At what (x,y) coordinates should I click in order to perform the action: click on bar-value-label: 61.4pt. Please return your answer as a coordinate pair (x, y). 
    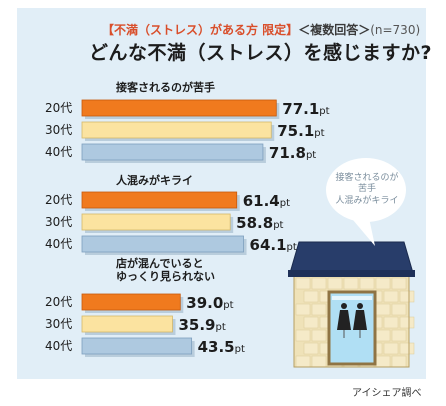
    Looking at the image, I should click on (266, 201).